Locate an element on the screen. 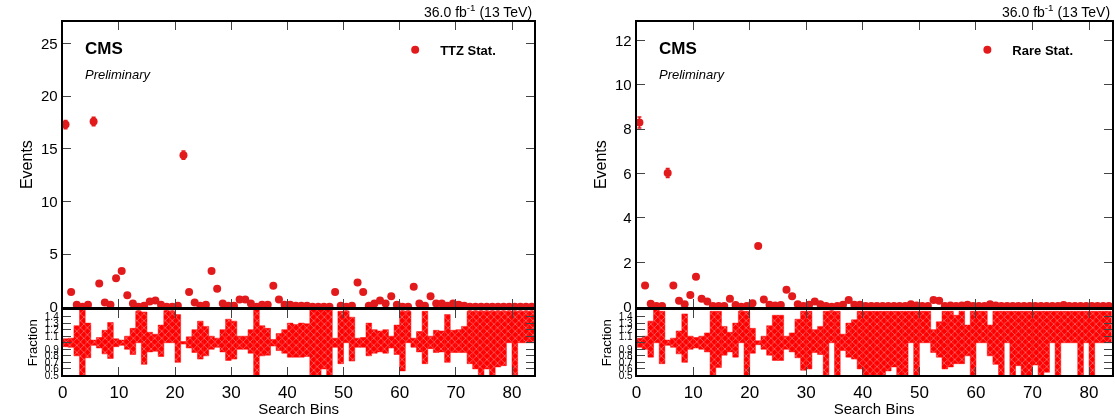 Image resolution: width=1115 pixels, height=417 pixels. y-tick-label: 4 is located at coordinates (627, 218).